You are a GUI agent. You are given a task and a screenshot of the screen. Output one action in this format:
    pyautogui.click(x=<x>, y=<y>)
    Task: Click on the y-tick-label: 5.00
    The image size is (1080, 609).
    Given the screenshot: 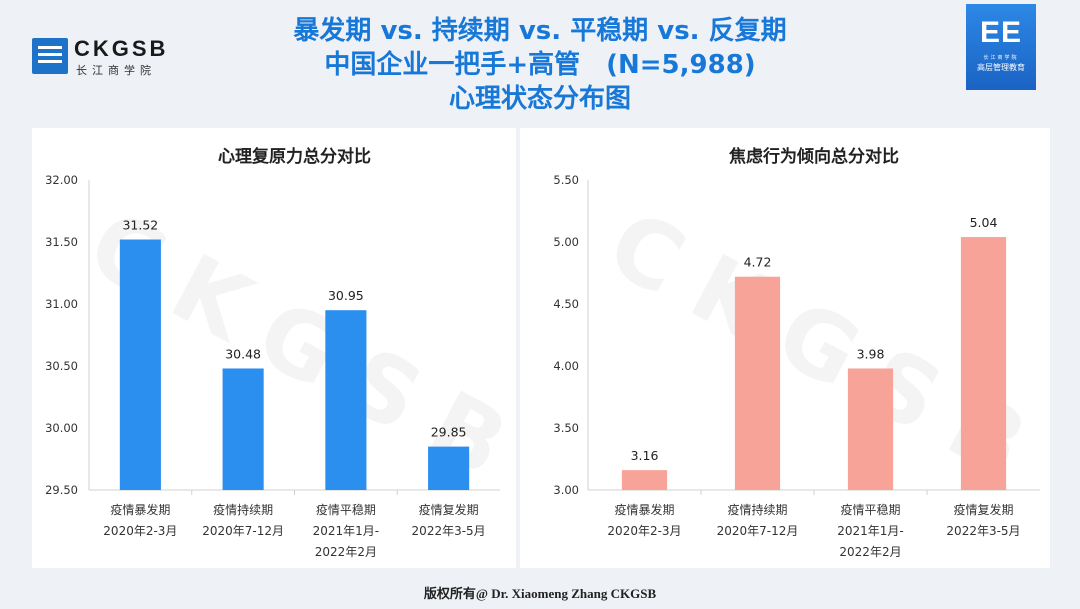 What is the action you would take?
    pyautogui.click(x=566, y=242)
    